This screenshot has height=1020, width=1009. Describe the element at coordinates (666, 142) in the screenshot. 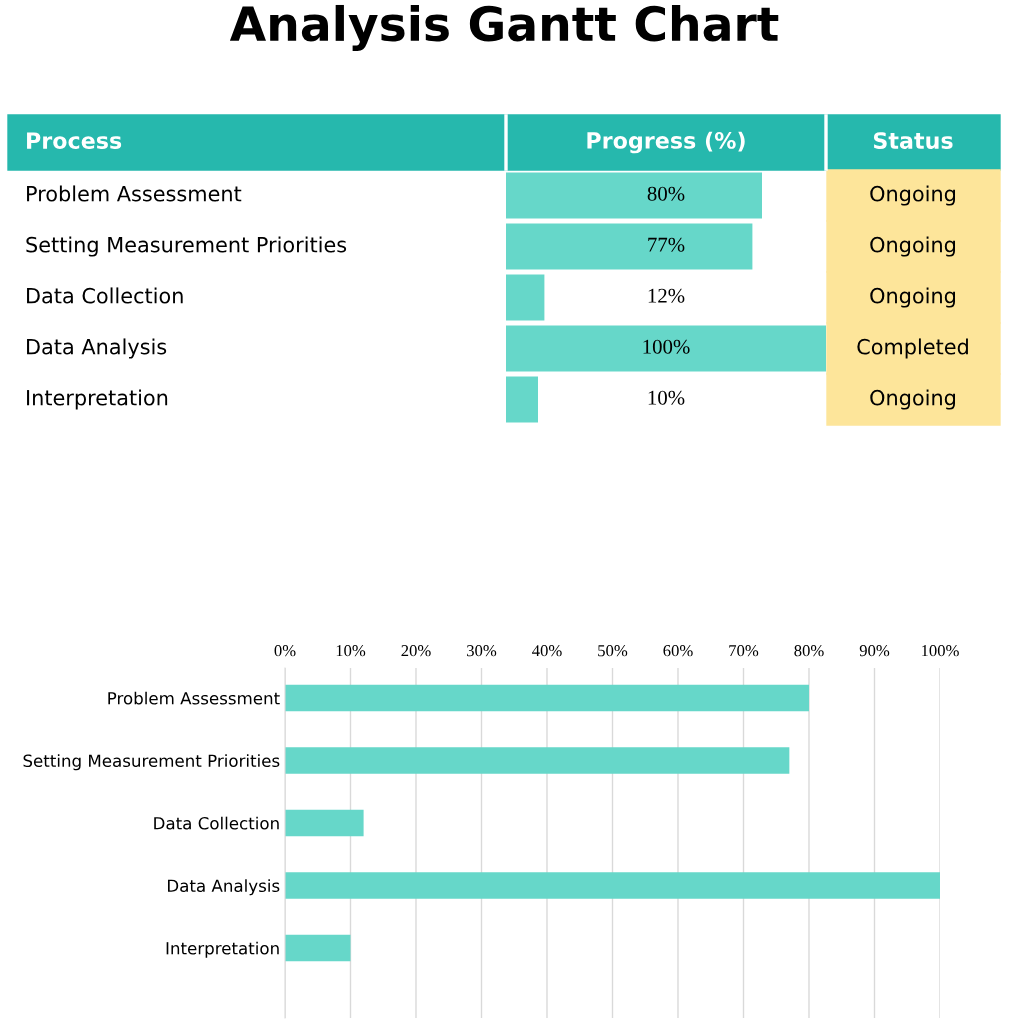

I see `x-axis-title: Progress (%)` at that location.